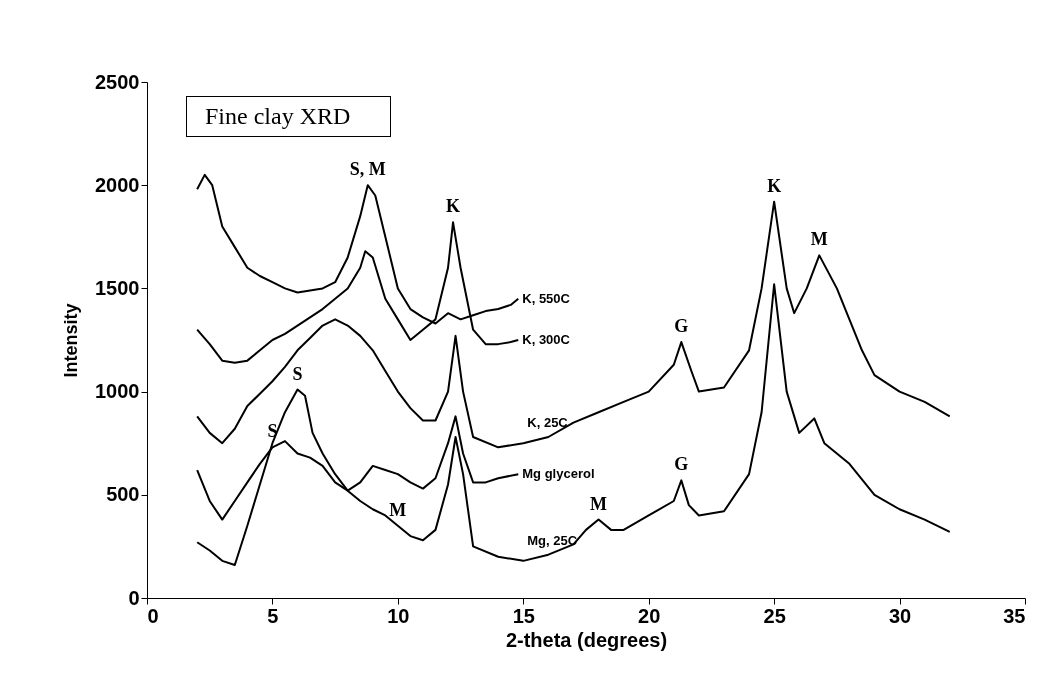  Describe the element at coordinates (398, 615) in the screenshot. I see `x-tick-label: 10` at that location.